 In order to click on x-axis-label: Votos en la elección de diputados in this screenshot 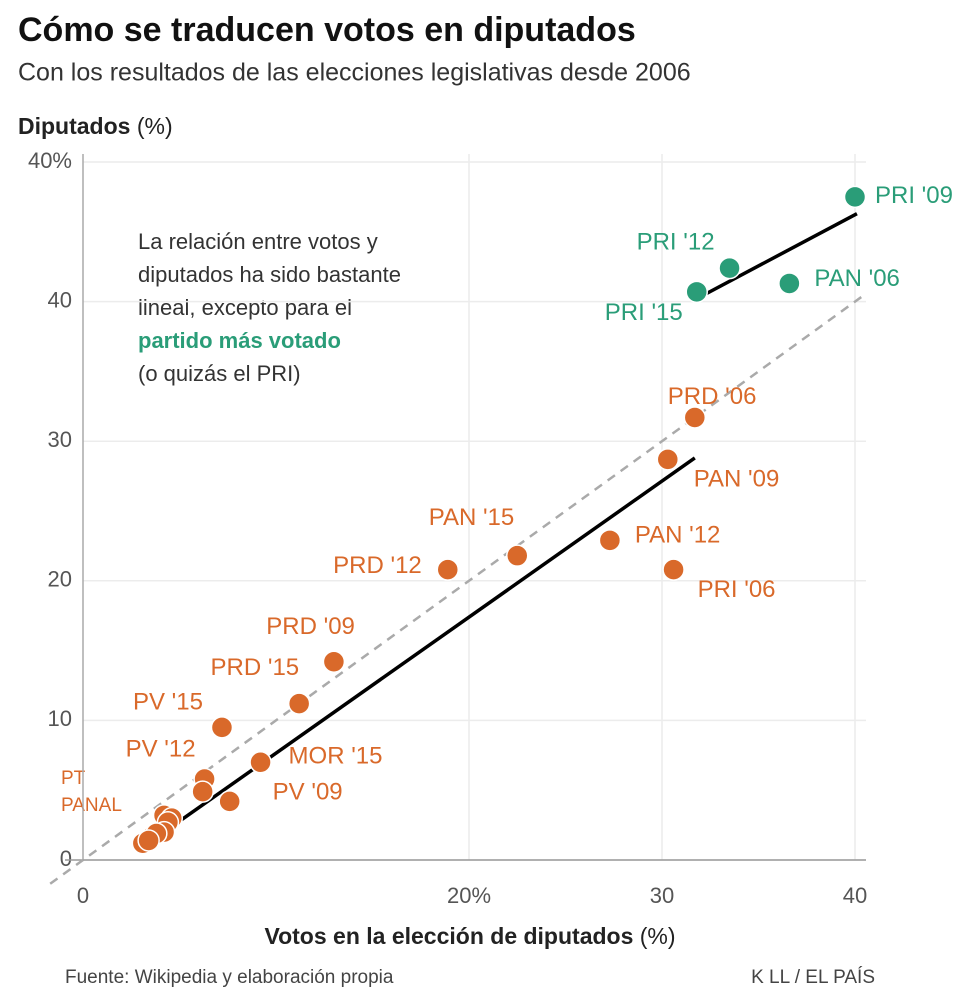, I will do `click(448, 936)`.